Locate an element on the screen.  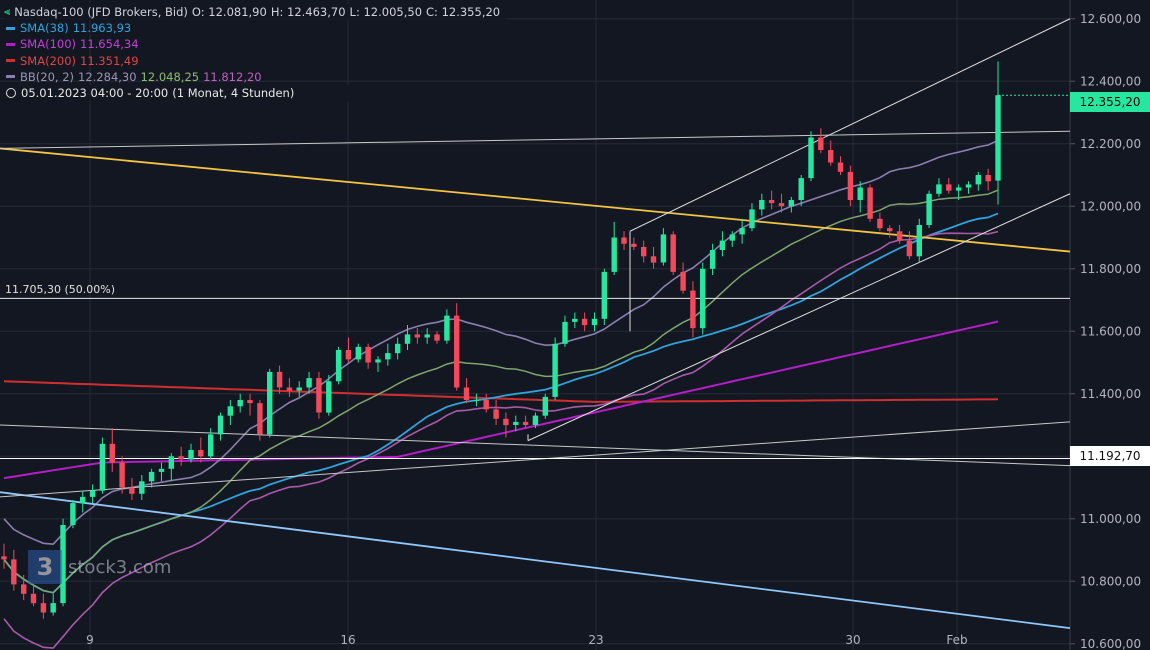
time-range: 05.01.2023 04:00 - 20:00 is located at coordinates (95, 93).